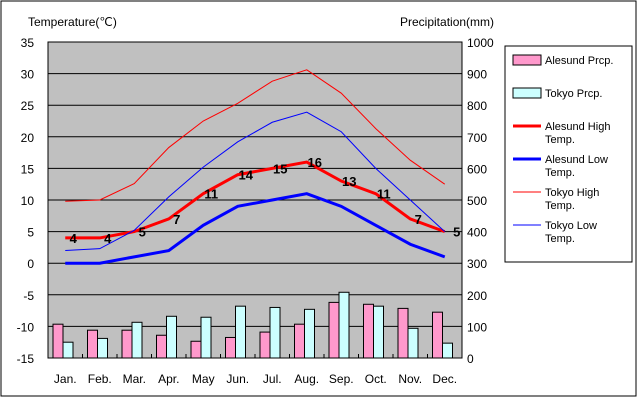  What do you see at coordinates (28, 75) in the screenshot?
I see `left-tick-label: 30` at bounding box center [28, 75].